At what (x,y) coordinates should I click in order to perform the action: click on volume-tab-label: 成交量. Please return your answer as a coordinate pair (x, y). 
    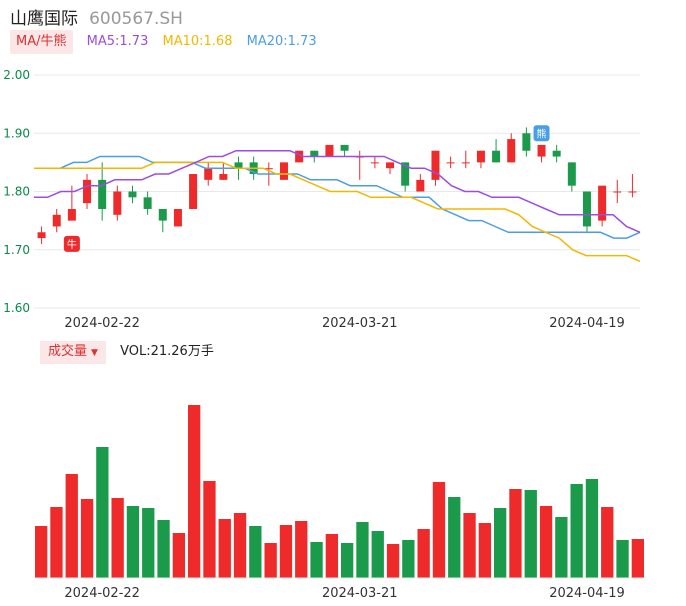
    Looking at the image, I should click on (68, 351).